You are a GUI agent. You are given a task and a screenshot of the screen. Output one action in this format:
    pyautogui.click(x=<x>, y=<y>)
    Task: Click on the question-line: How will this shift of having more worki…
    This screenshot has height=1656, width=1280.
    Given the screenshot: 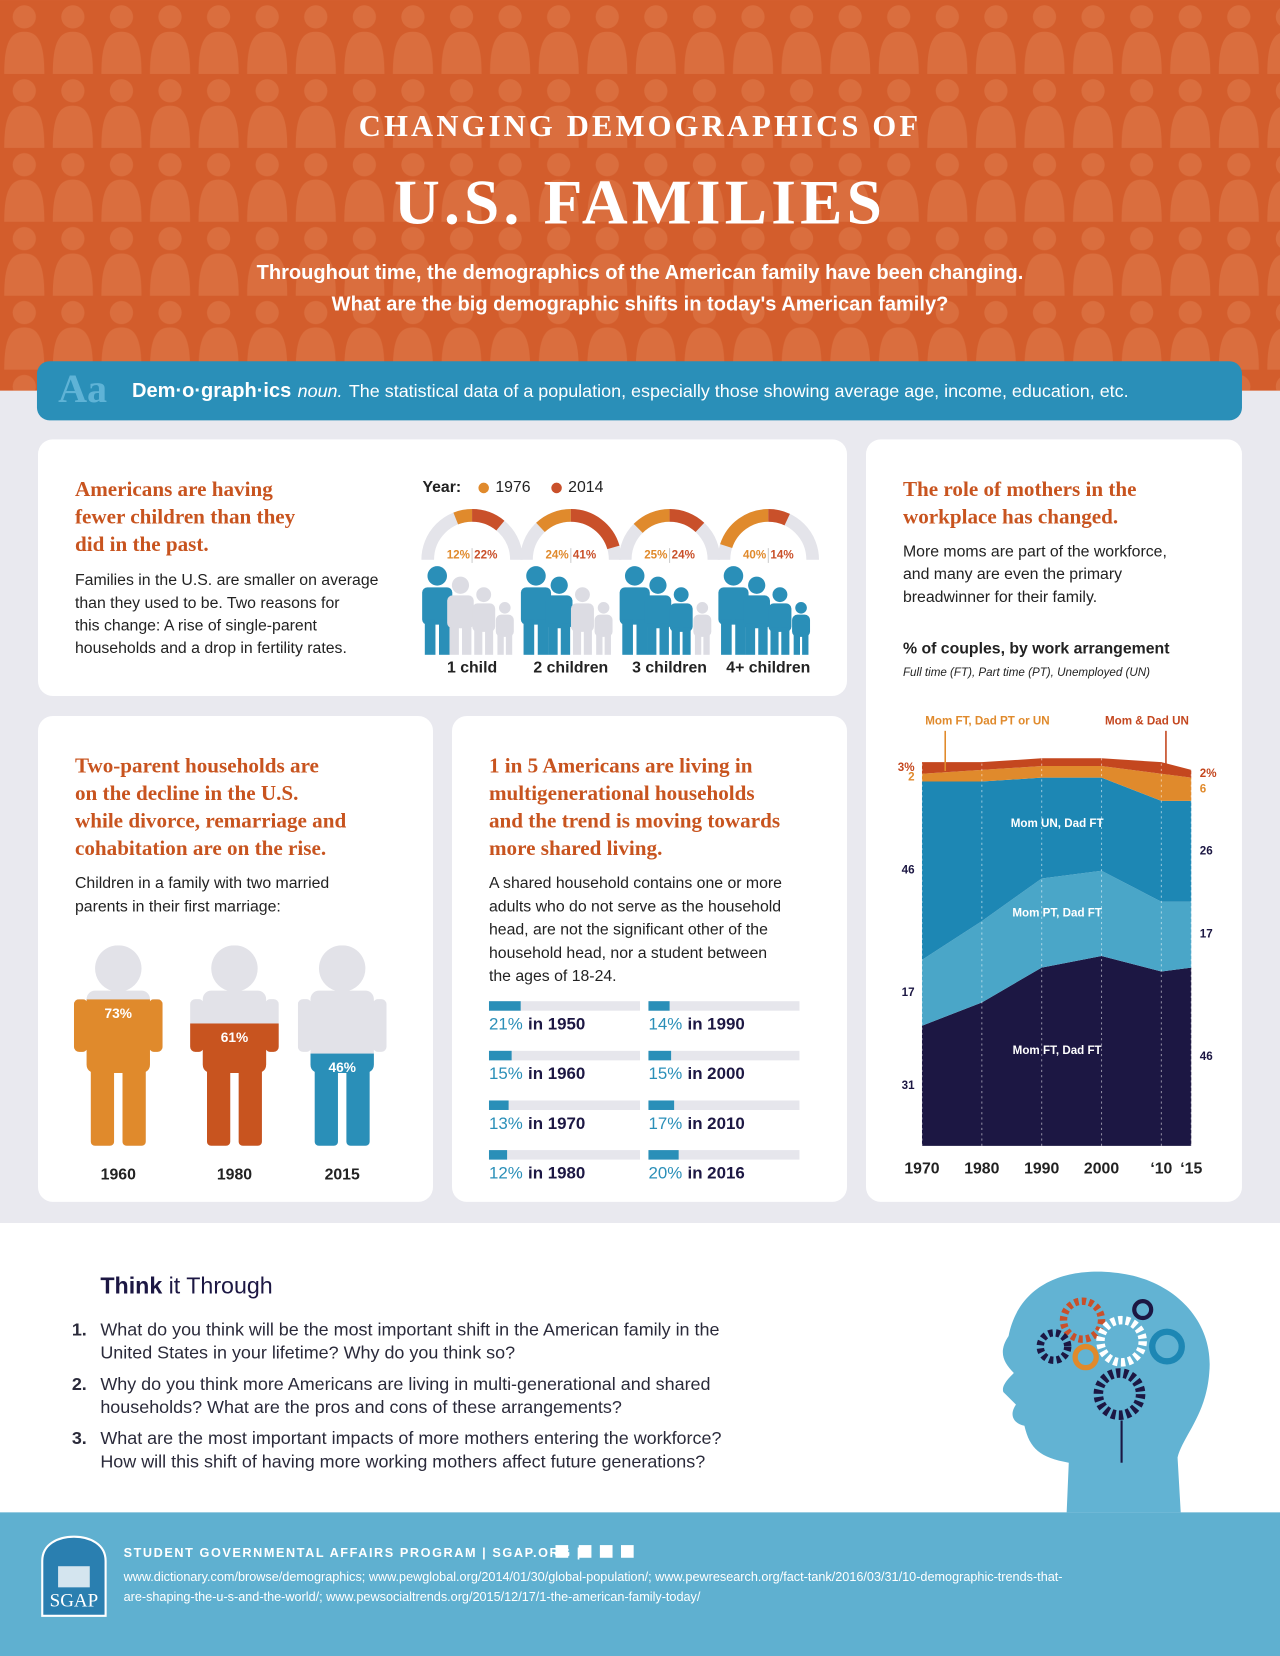 What is the action you would take?
    pyautogui.click(x=402, y=1461)
    